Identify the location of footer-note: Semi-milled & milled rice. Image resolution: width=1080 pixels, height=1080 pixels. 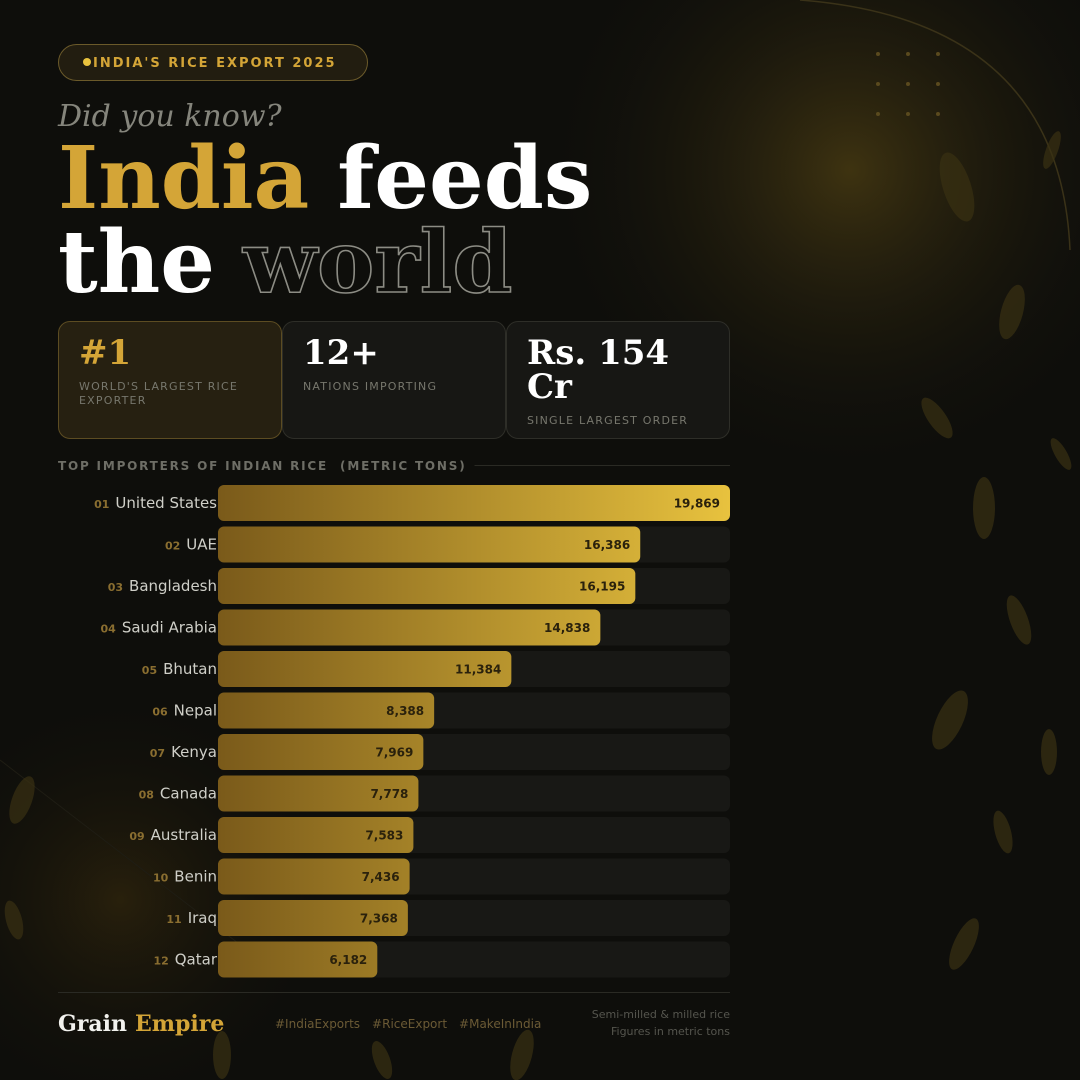
(661, 1014).